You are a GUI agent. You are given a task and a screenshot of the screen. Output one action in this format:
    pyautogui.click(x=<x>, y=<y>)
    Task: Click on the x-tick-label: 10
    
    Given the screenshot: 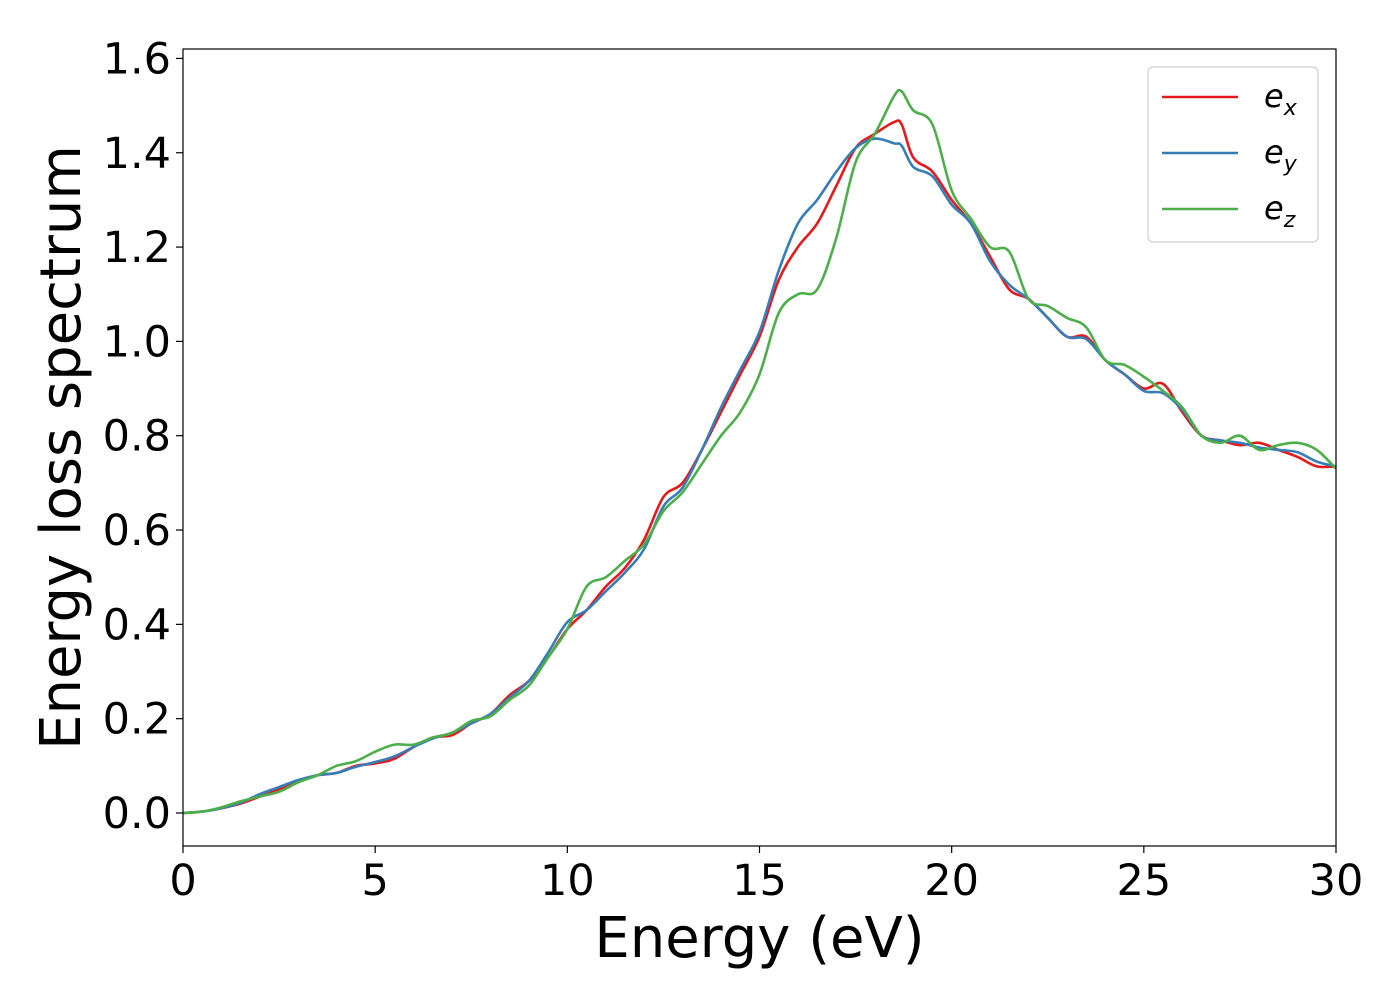 What is the action you would take?
    pyautogui.click(x=567, y=881)
    